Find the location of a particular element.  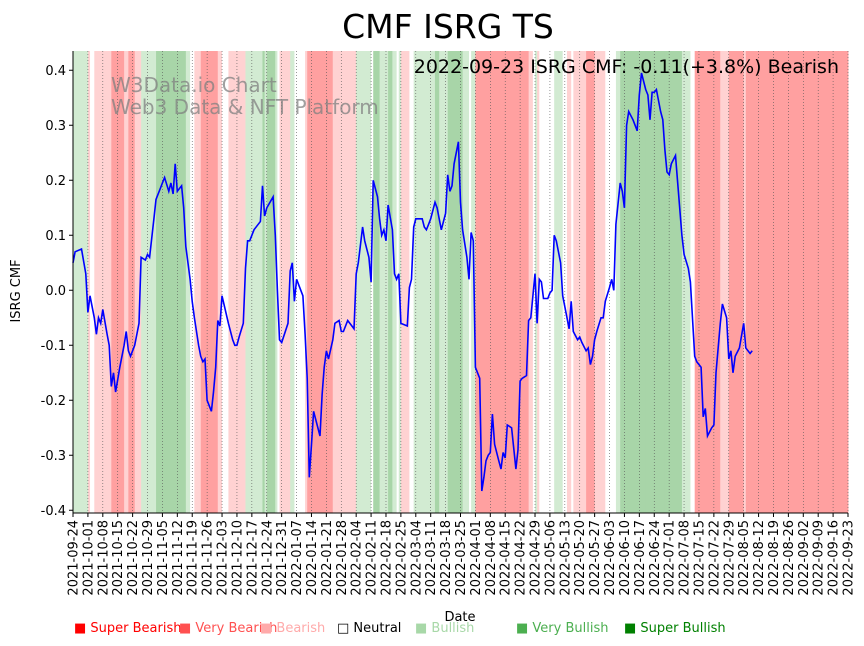

x-tick-label: 2022-02-18 is located at coordinates (387, 558).